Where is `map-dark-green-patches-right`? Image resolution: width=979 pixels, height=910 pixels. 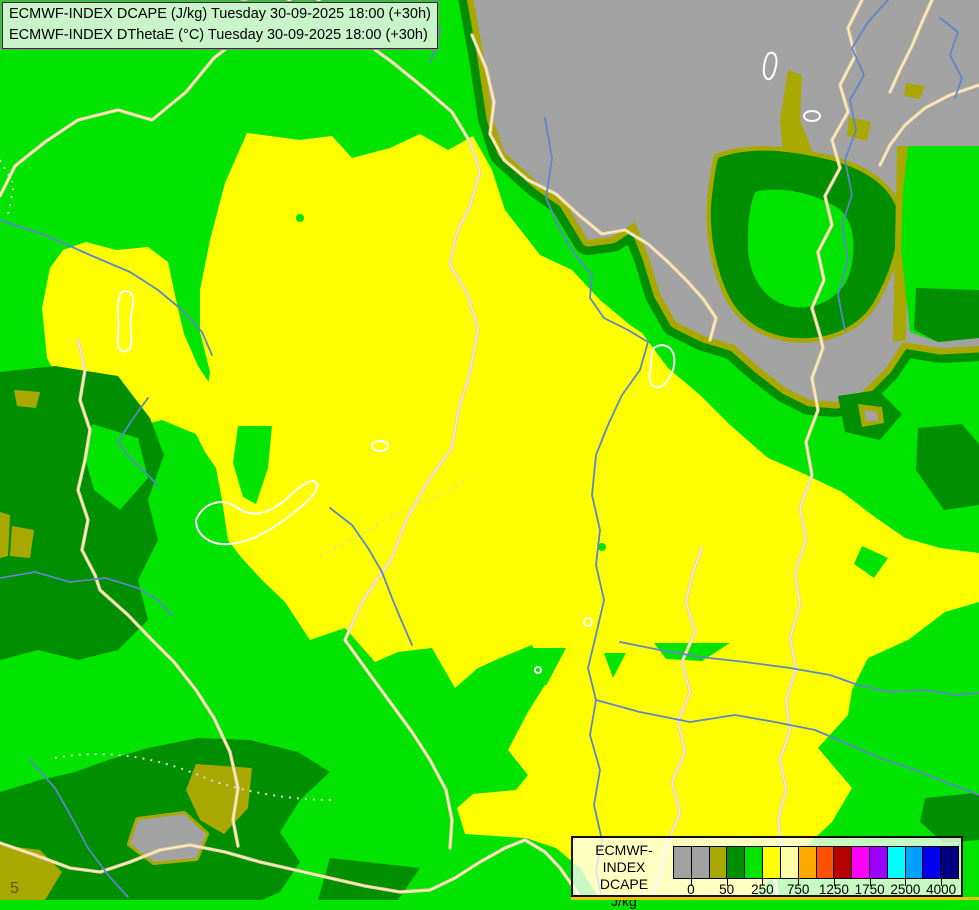 map-dark-green-patches-right is located at coordinates (908, 450).